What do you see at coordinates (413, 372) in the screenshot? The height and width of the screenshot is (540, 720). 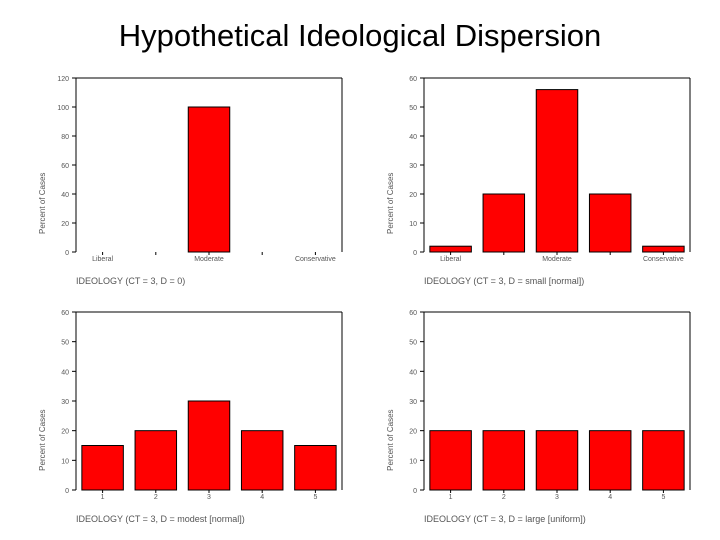 I see `chart3-y-tick-label: 40` at bounding box center [413, 372].